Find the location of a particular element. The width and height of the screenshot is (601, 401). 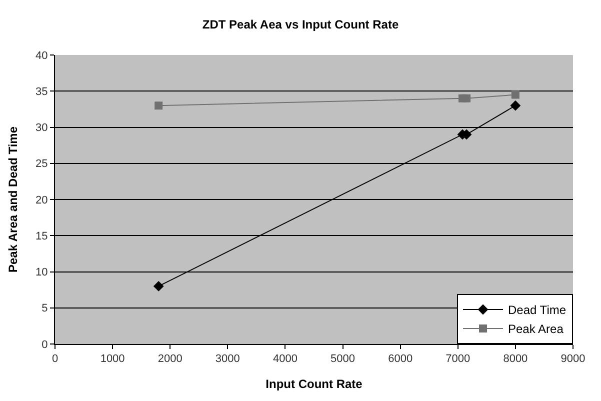

x-tick-label: 4000 is located at coordinates (285, 359).